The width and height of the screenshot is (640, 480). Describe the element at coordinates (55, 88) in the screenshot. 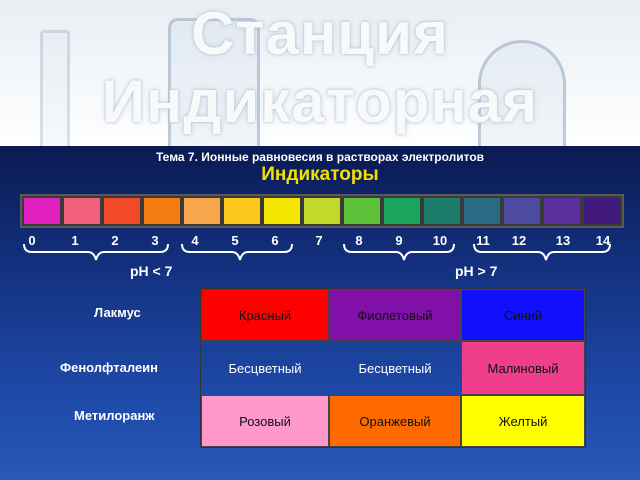

I see `test-tube-image` at that location.